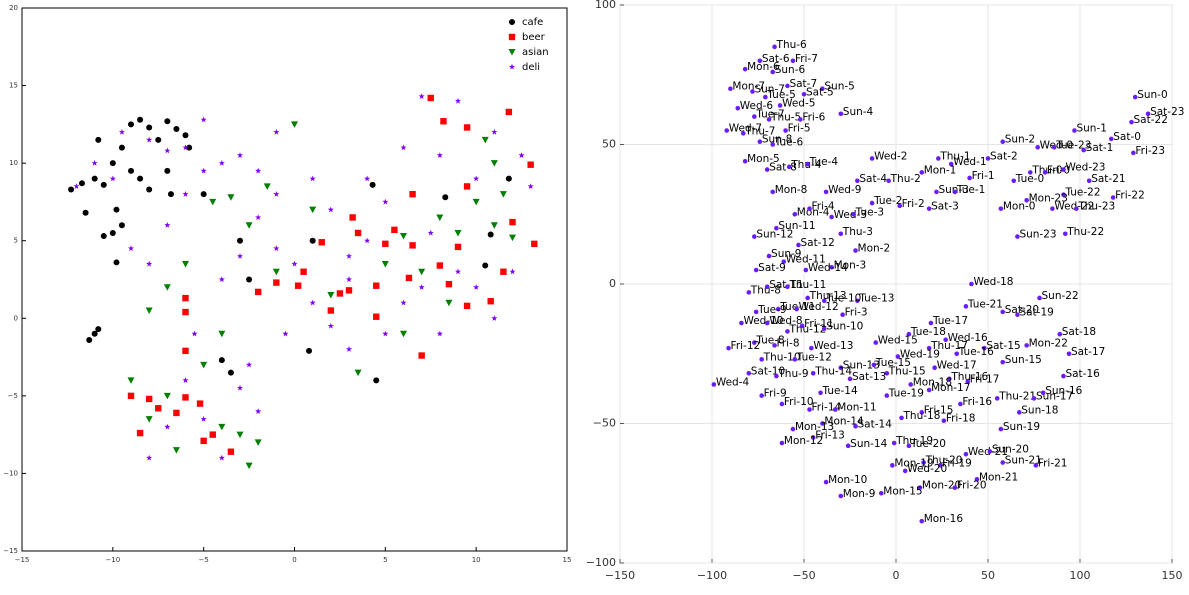 The width and height of the screenshot is (1189, 595). Describe the element at coordinates (13, 163) in the screenshot. I see `y-tick-label: 10` at that location.